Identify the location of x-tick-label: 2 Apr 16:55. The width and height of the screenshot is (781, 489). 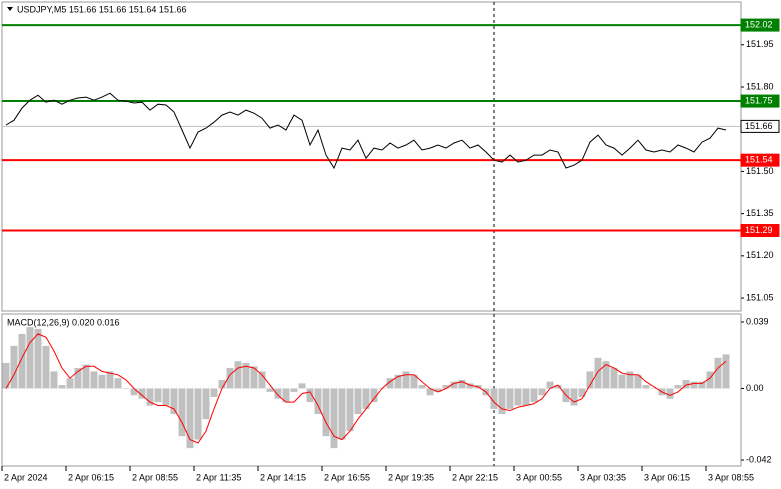
(347, 477).